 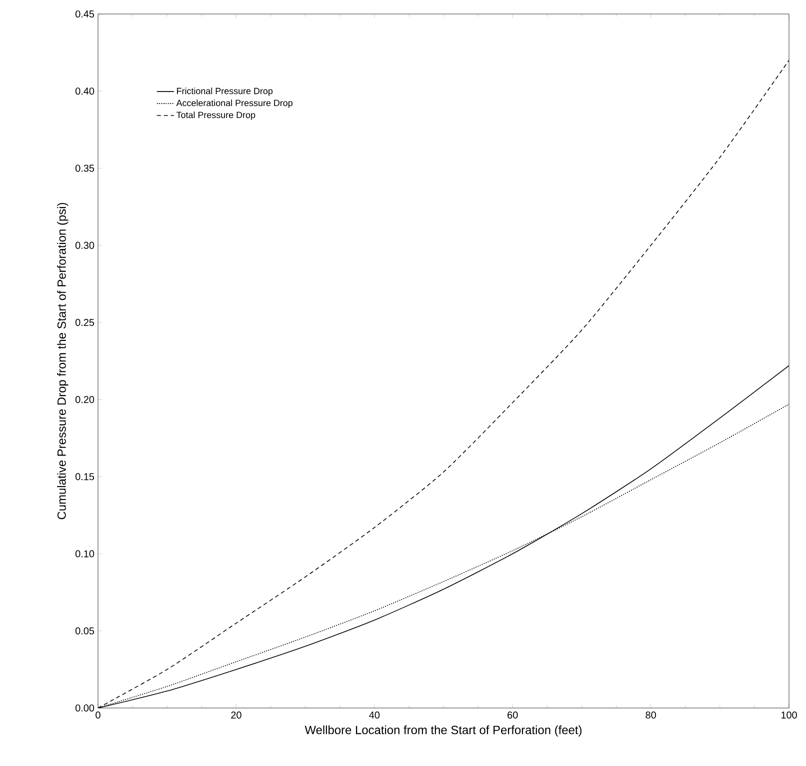 What do you see at coordinates (513, 715) in the screenshot?
I see `x-tick-label: 60` at bounding box center [513, 715].